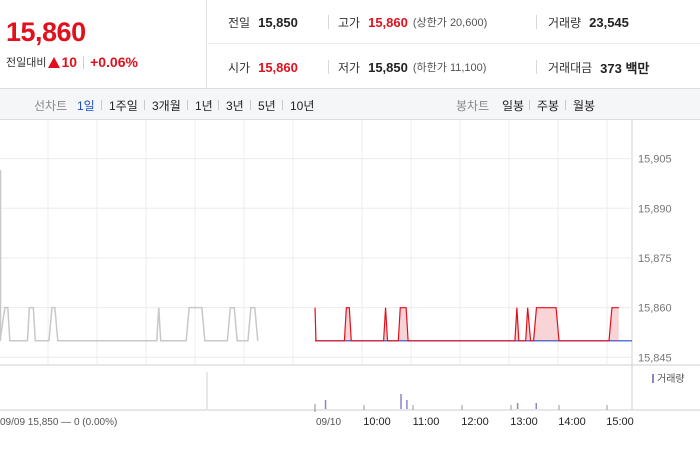  Describe the element at coordinates (598, 67) in the screenshot. I see `stat-amount: 거래대금 373 백만` at that location.